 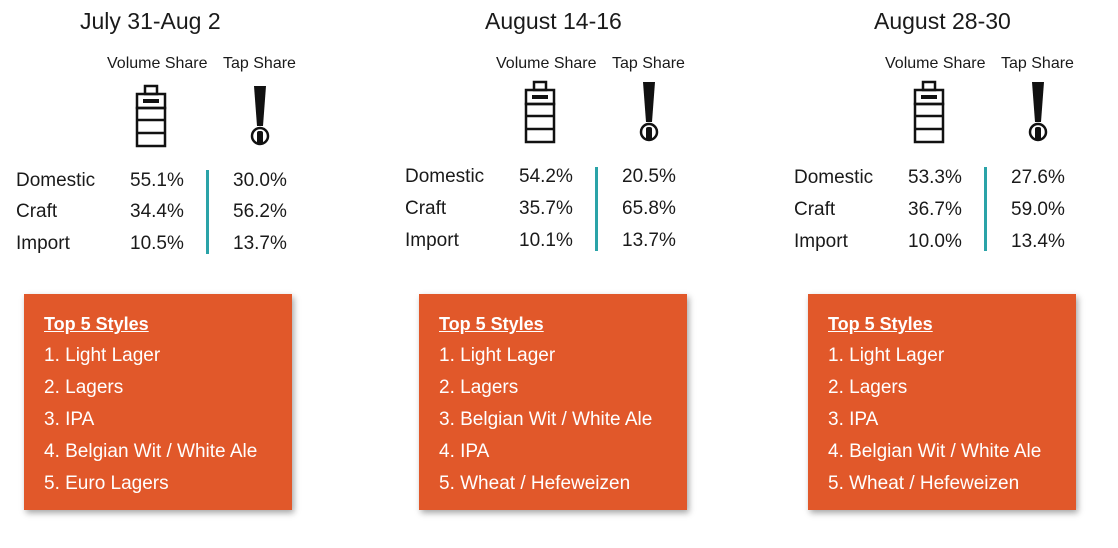 What do you see at coordinates (464, 451) in the screenshot?
I see `style-item: 4. IPA` at bounding box center [464, 451].